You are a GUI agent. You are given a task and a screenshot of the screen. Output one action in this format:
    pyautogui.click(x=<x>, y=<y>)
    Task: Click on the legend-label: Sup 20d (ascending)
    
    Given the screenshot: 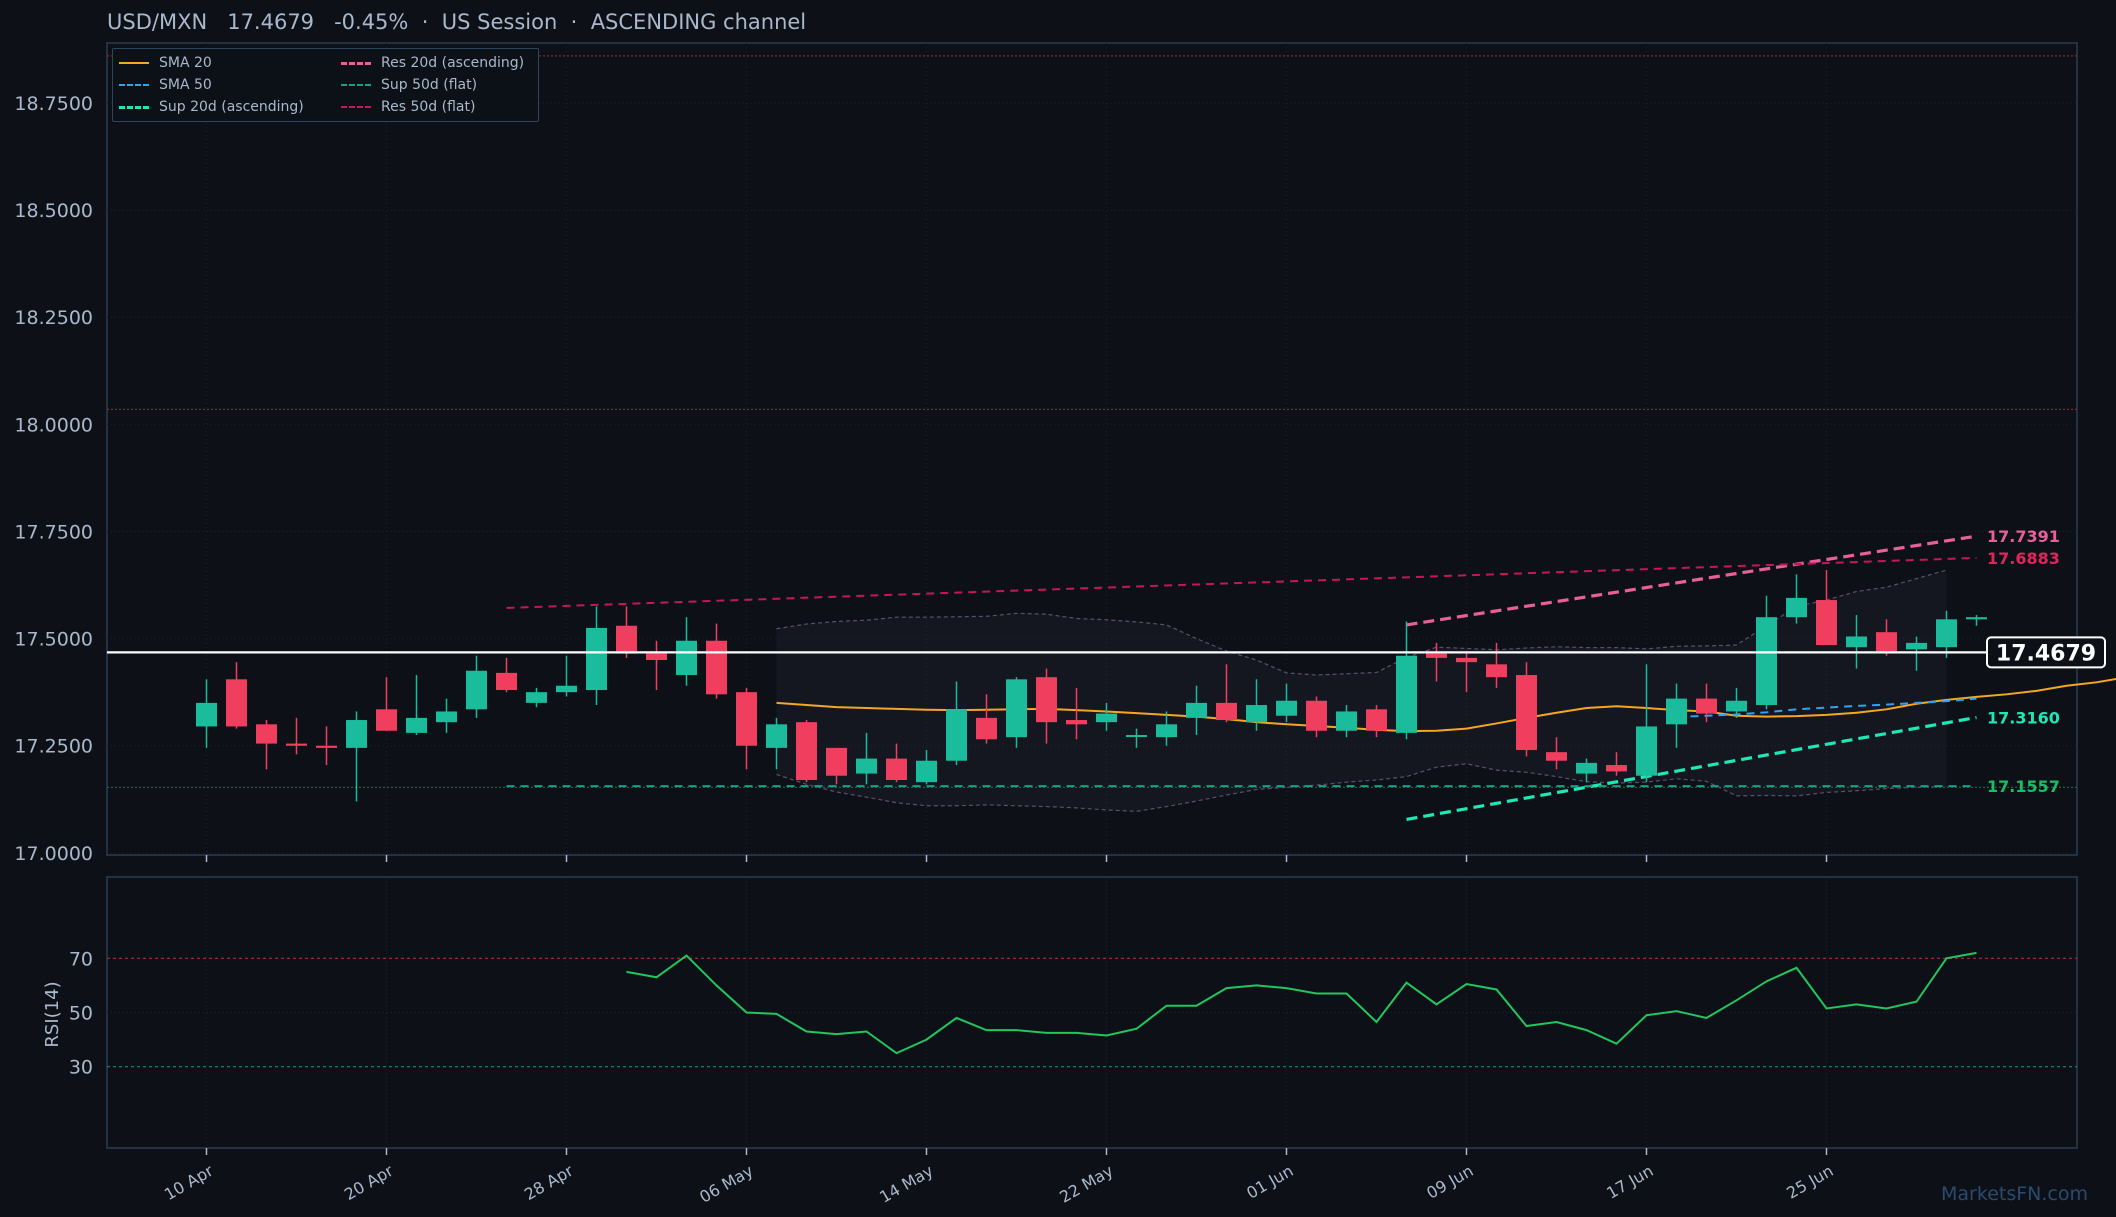 What is the action you would take?
    pyautogui.click(x=231, y=107)
    